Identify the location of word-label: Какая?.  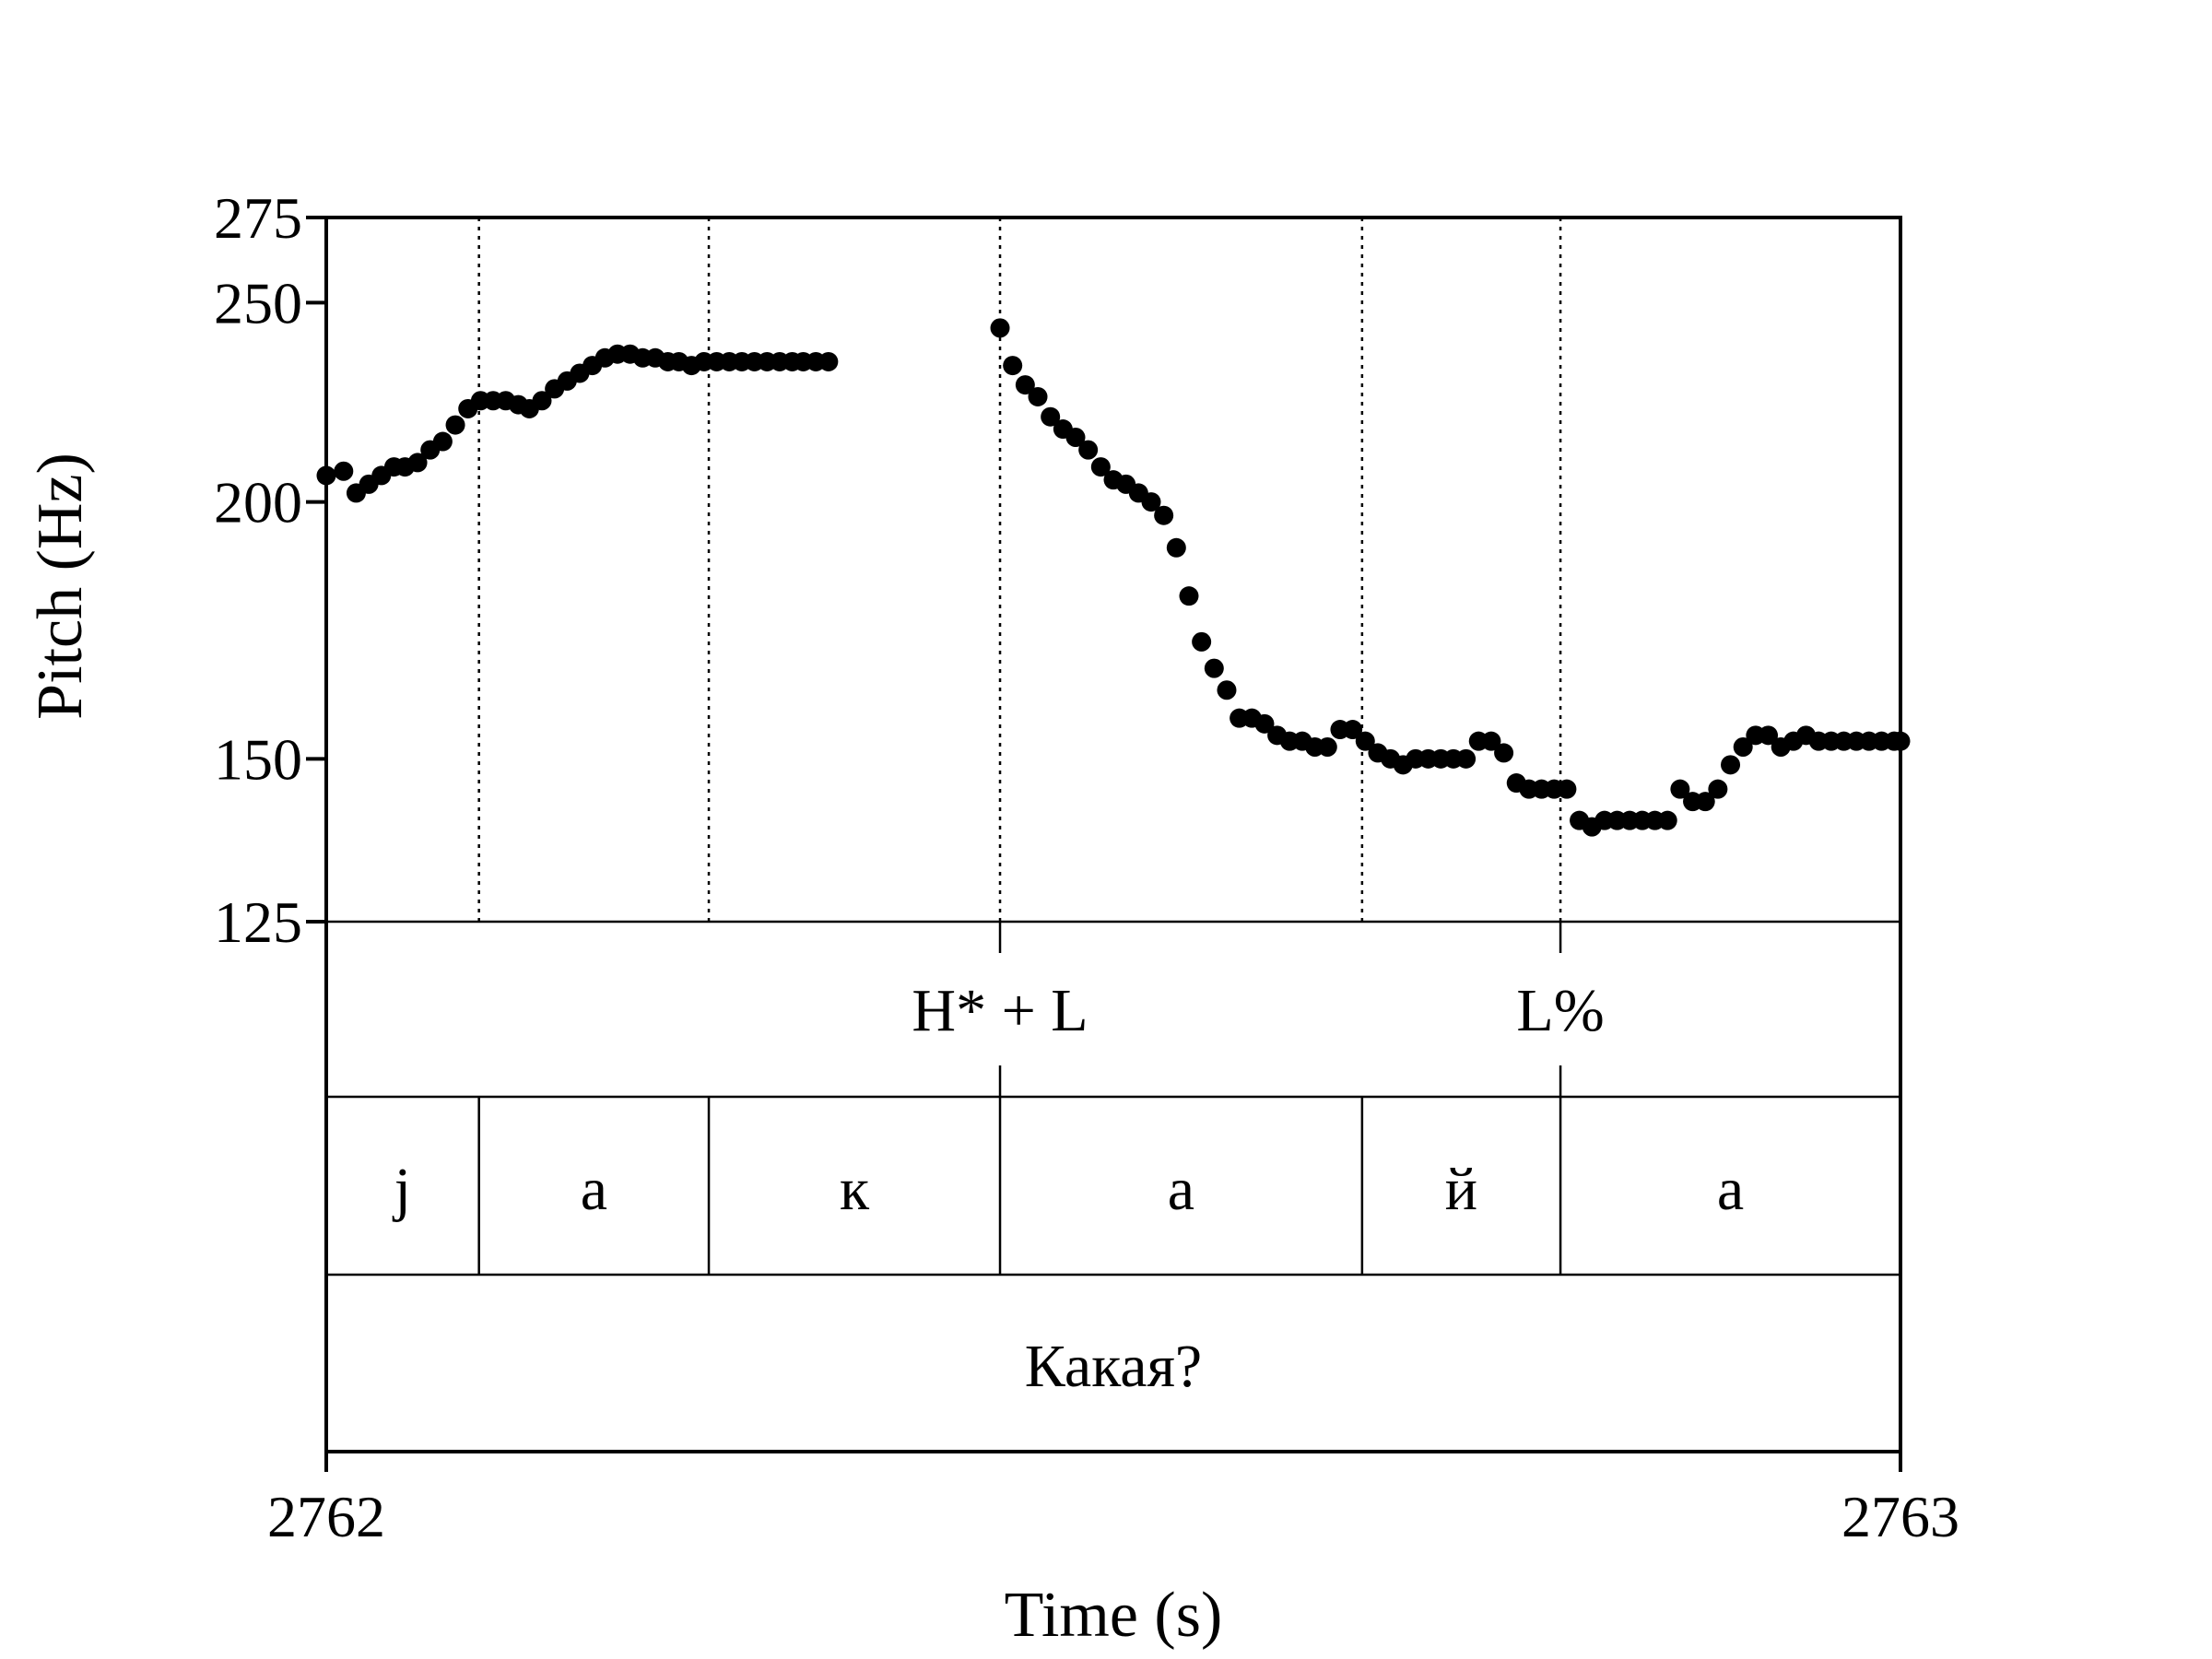
(1113, 1366).